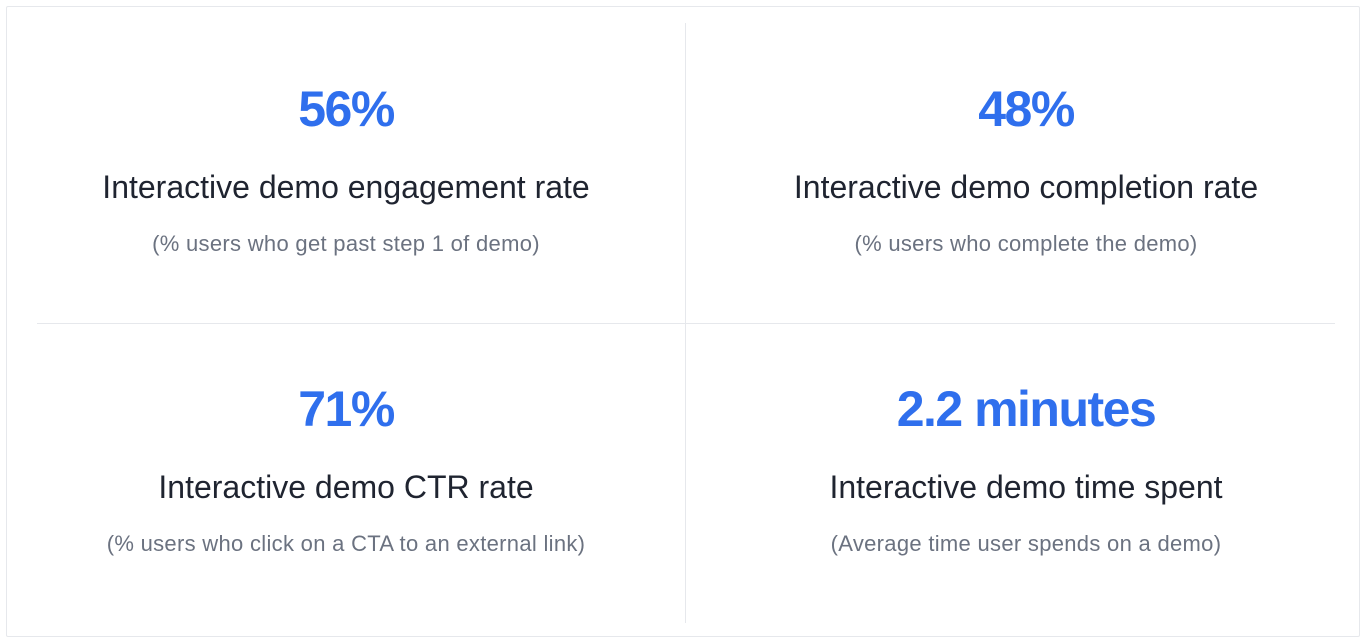  I want to click on stat-title: Interactive demo completion rate, so click(1026, 187).